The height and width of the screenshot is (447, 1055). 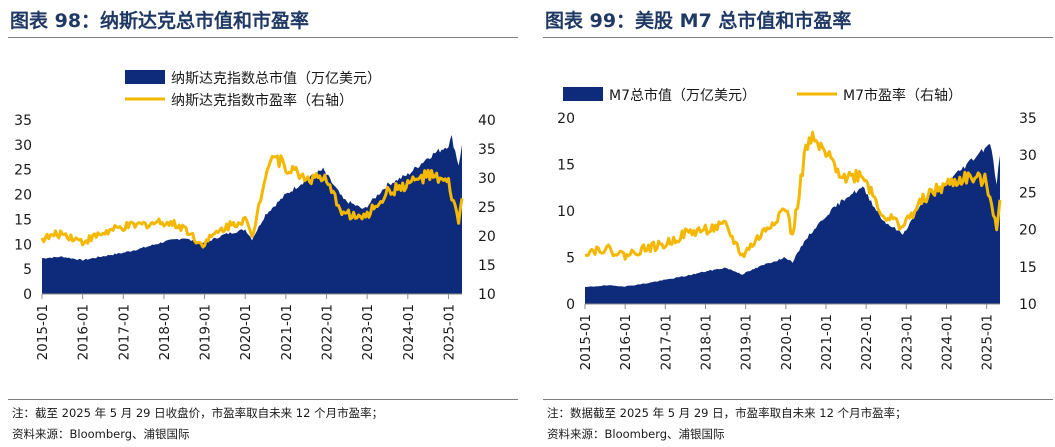 I want to click on legend-label-area: M7总市值（万亿美元）, so click(x=682, y=95).